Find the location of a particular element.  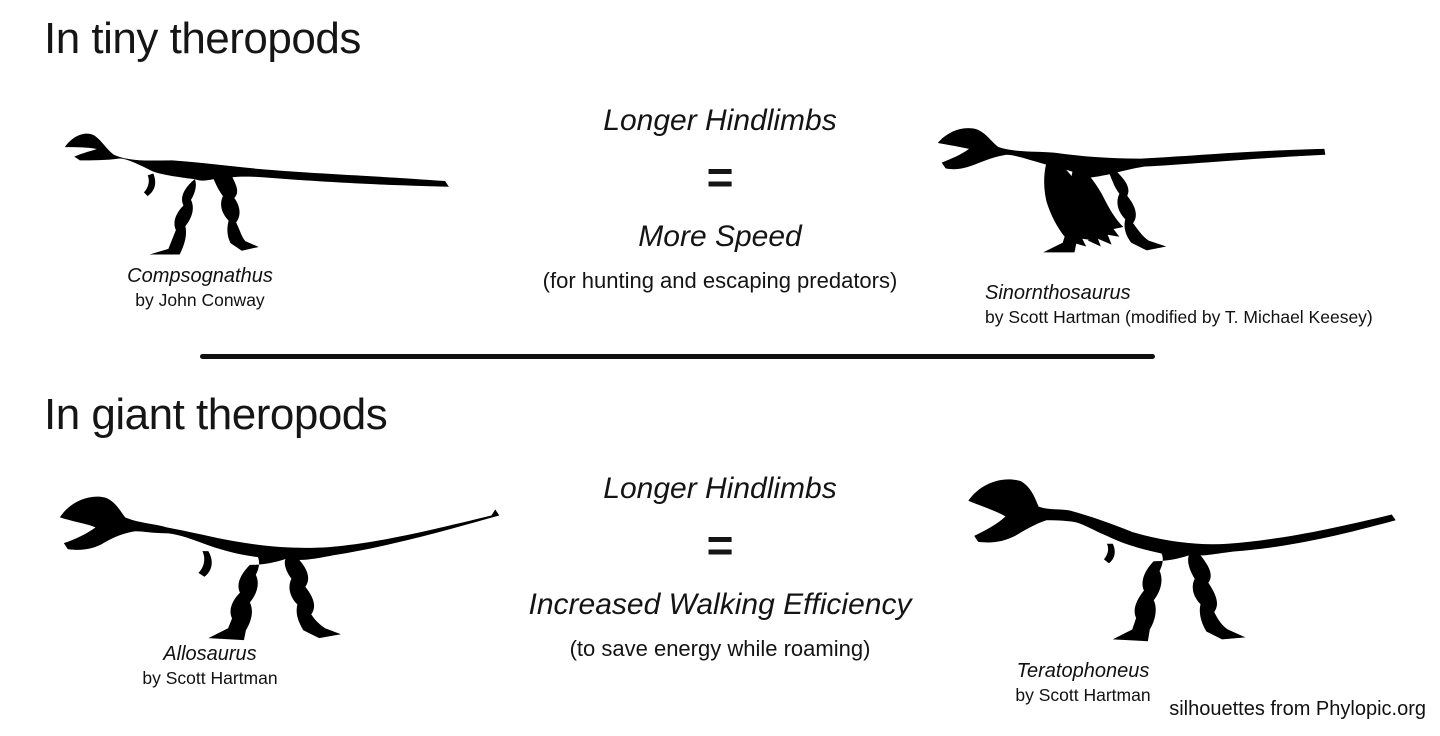

phylopic-credit: silhouettes from Phylopic.org is located at coordinates (1297, 709).